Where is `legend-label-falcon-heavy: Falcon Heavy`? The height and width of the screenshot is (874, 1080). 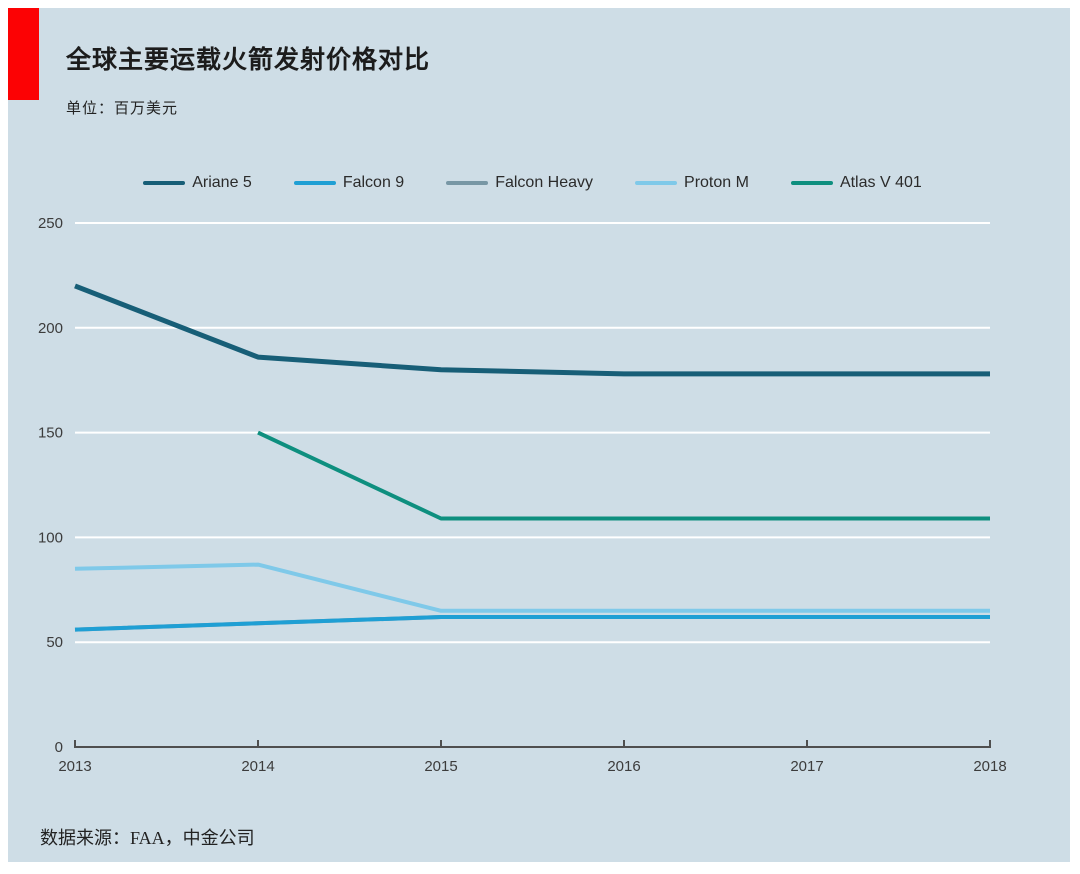 legend-label-falcon-heavy: Falcon Heavy is located at coordinates (544, 182).